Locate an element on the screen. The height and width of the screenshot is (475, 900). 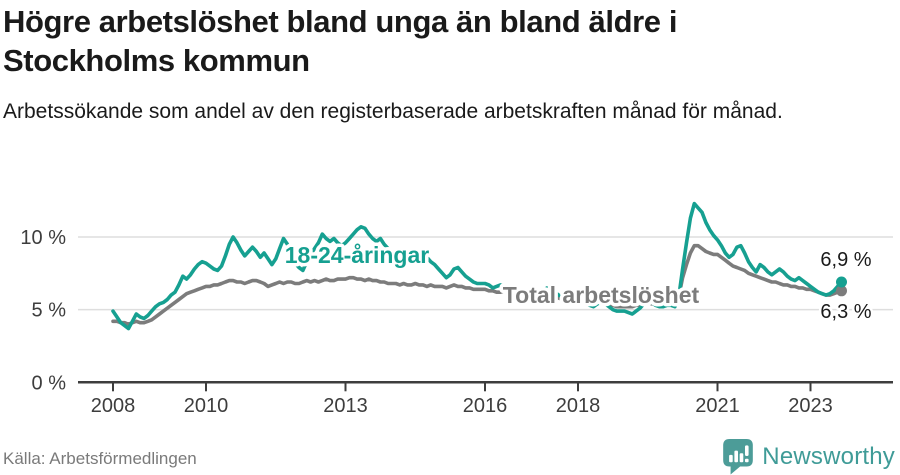
newsworthy-logo-text: Newsworthy is located at coordinates (828, 456).